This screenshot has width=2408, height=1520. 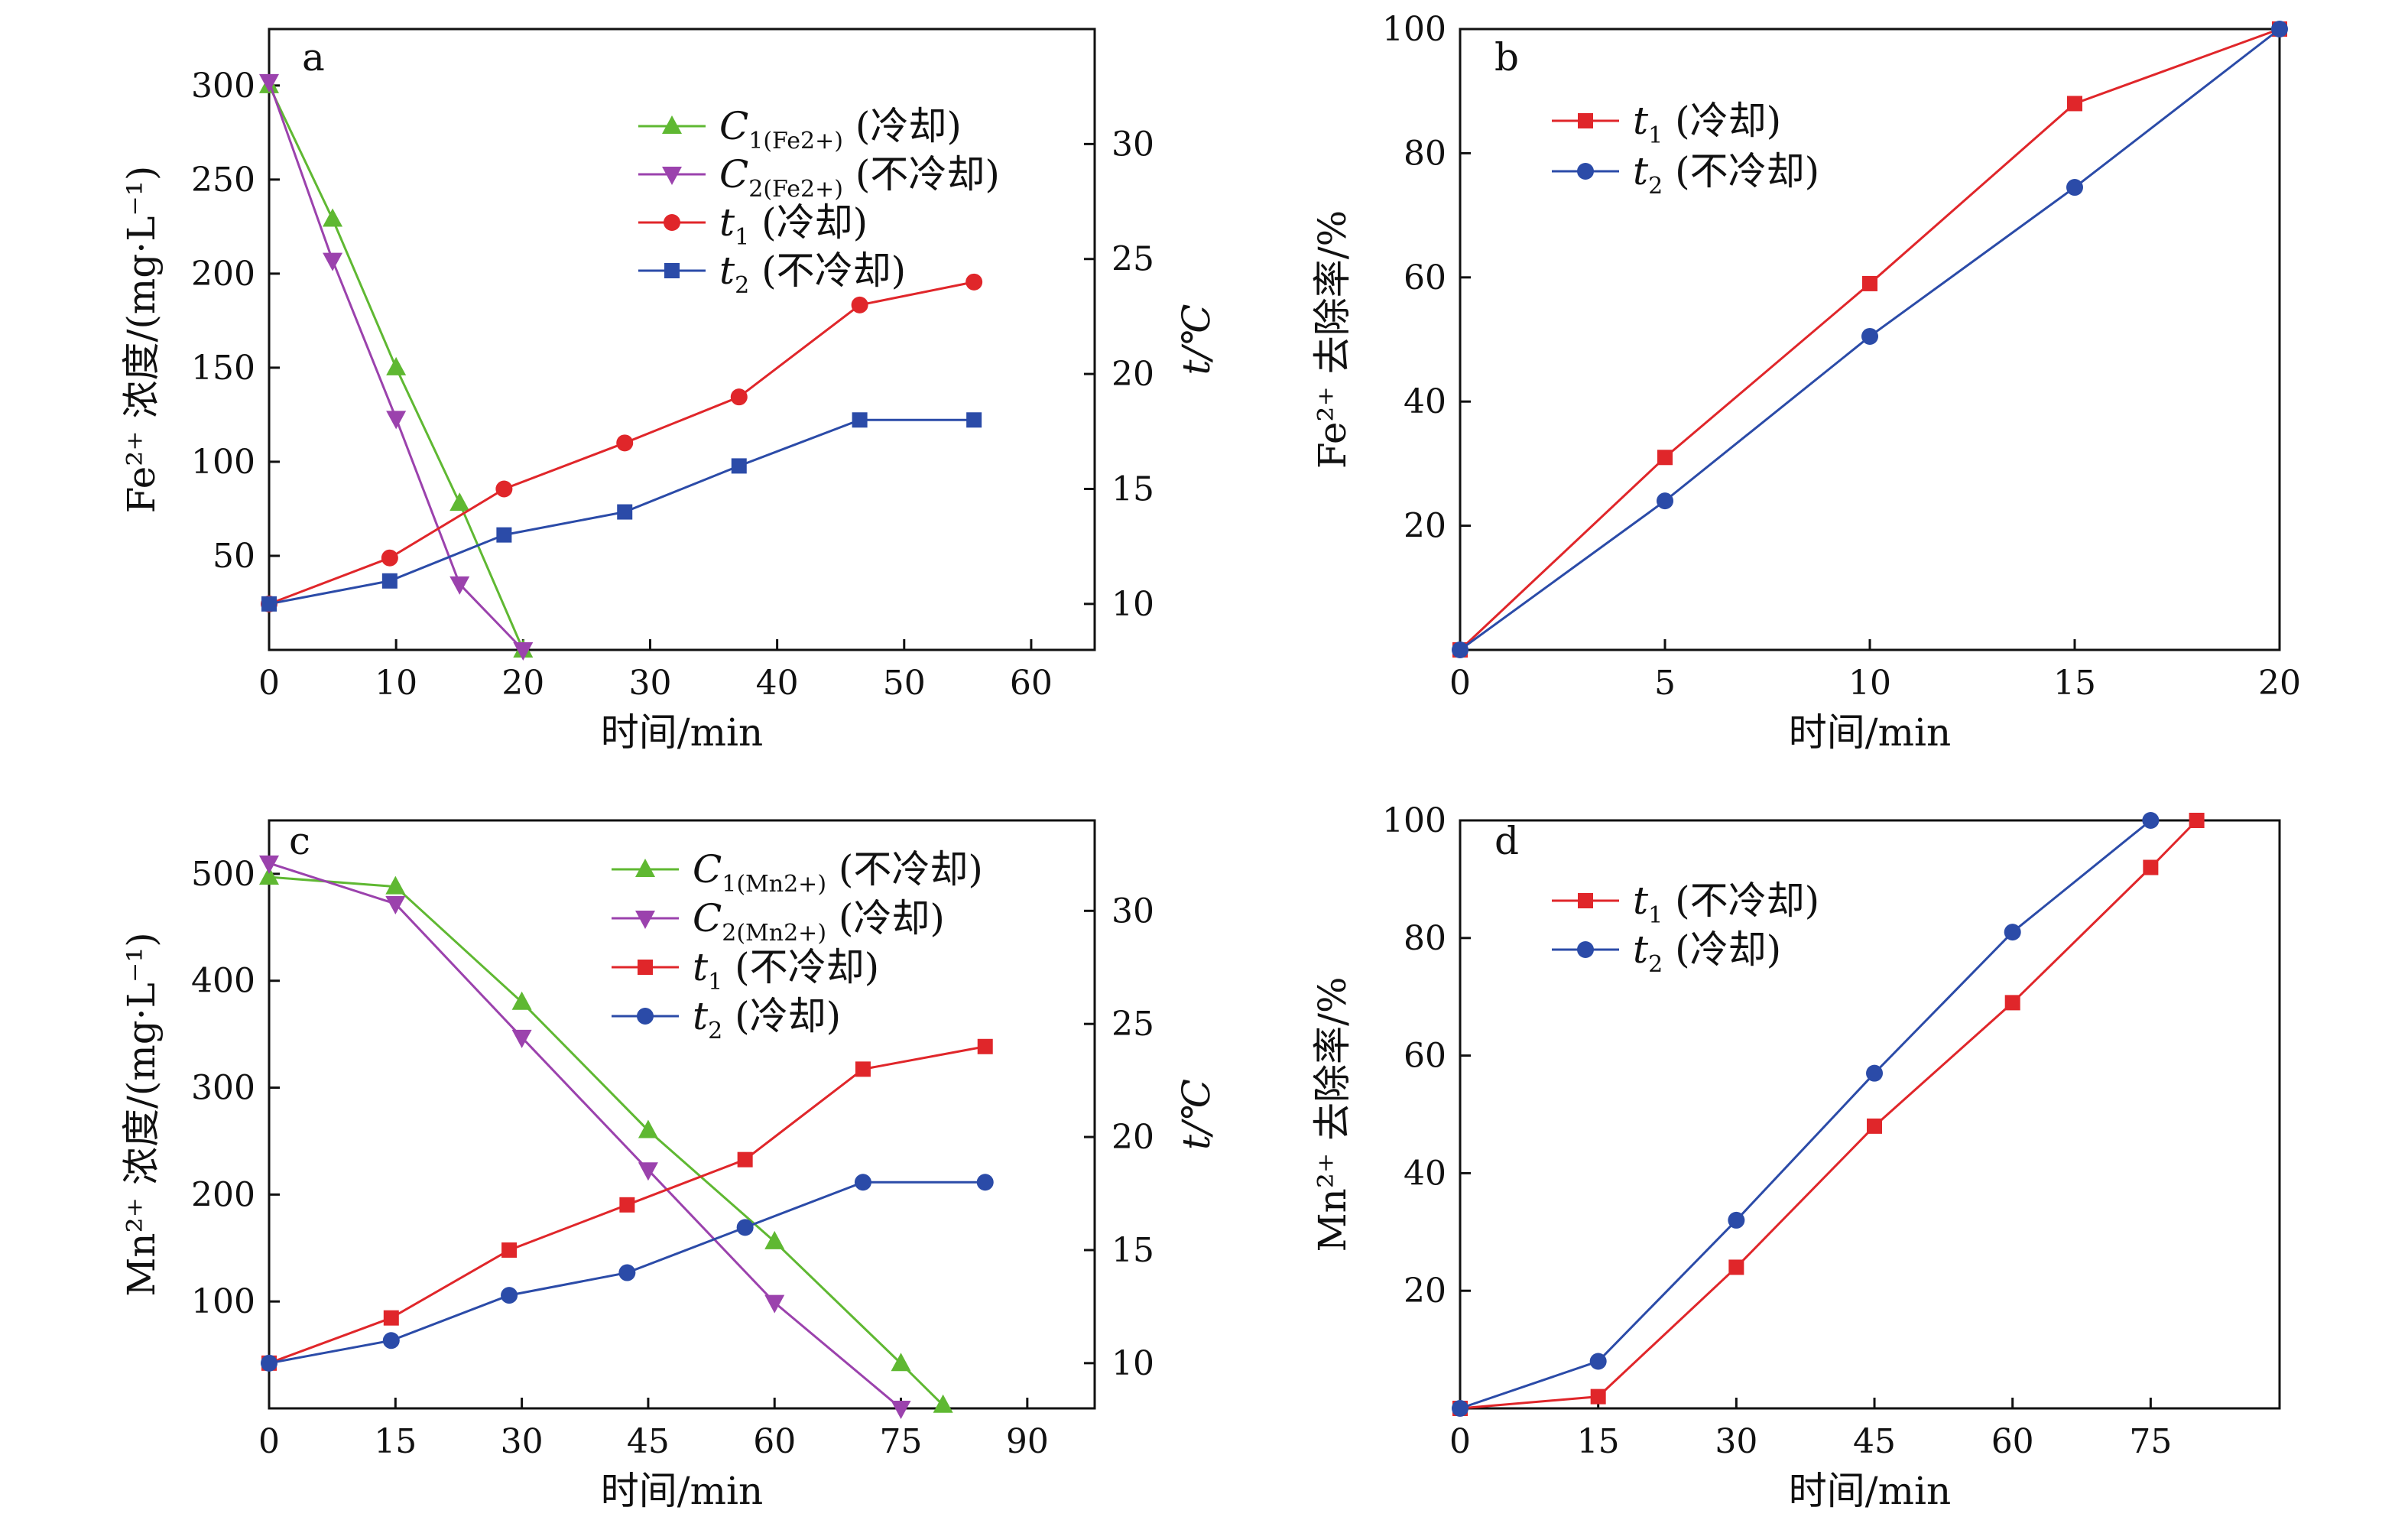 I want to click on x-tick-label: 5, so click(x=1665, y=683).